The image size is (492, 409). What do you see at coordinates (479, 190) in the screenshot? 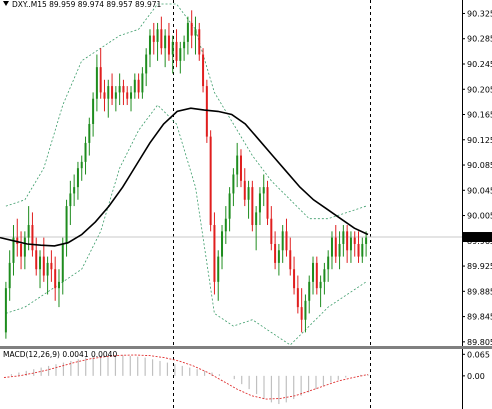
I see `price-tick-label: 90.045` at bounding box center [479, 190].